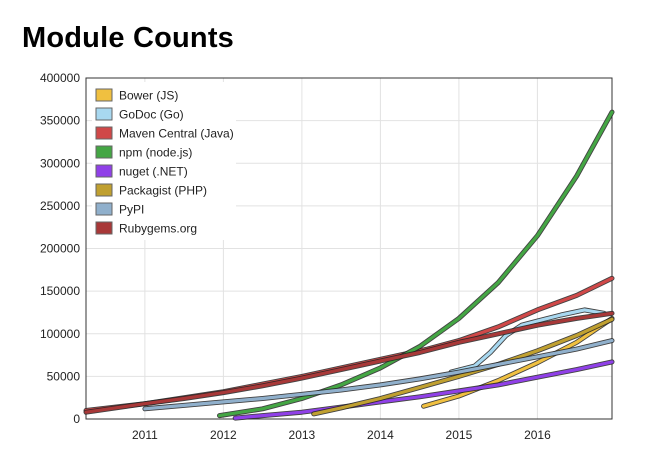 This screenshot has width=650, height=476. I want to click on legend-box, so click(164, 161).